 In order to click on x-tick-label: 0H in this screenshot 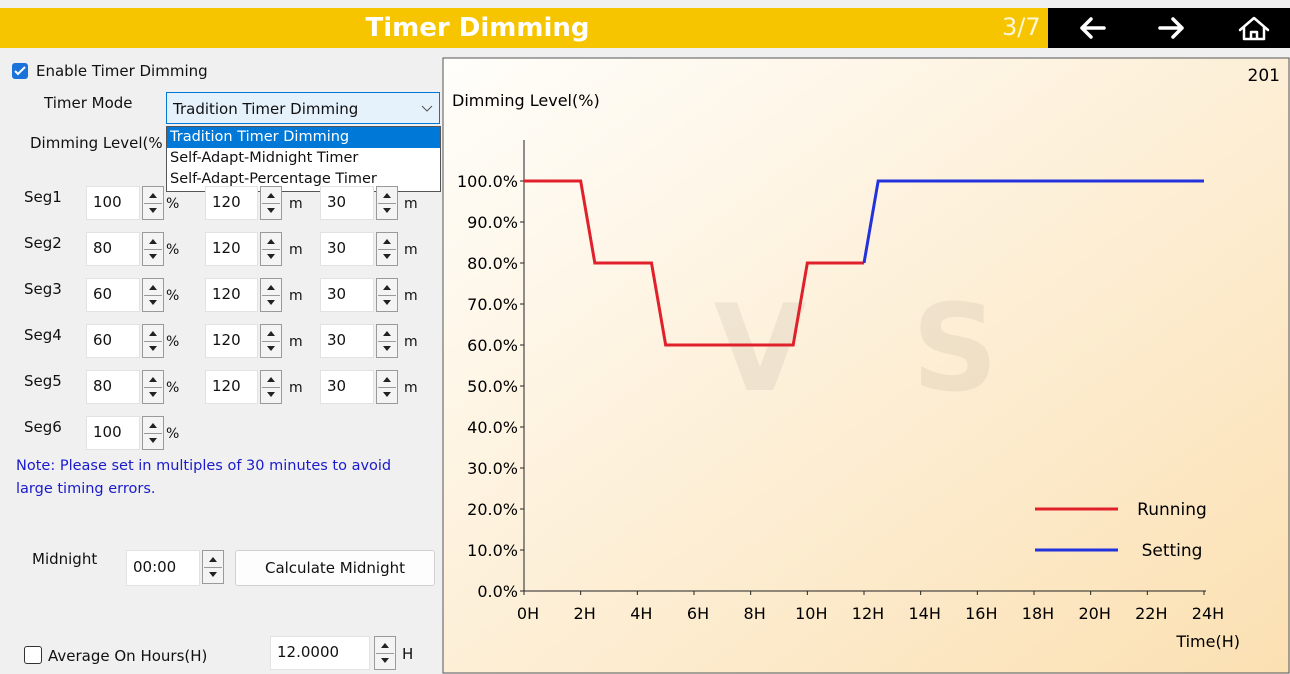, I will do `click(528, 613)`.